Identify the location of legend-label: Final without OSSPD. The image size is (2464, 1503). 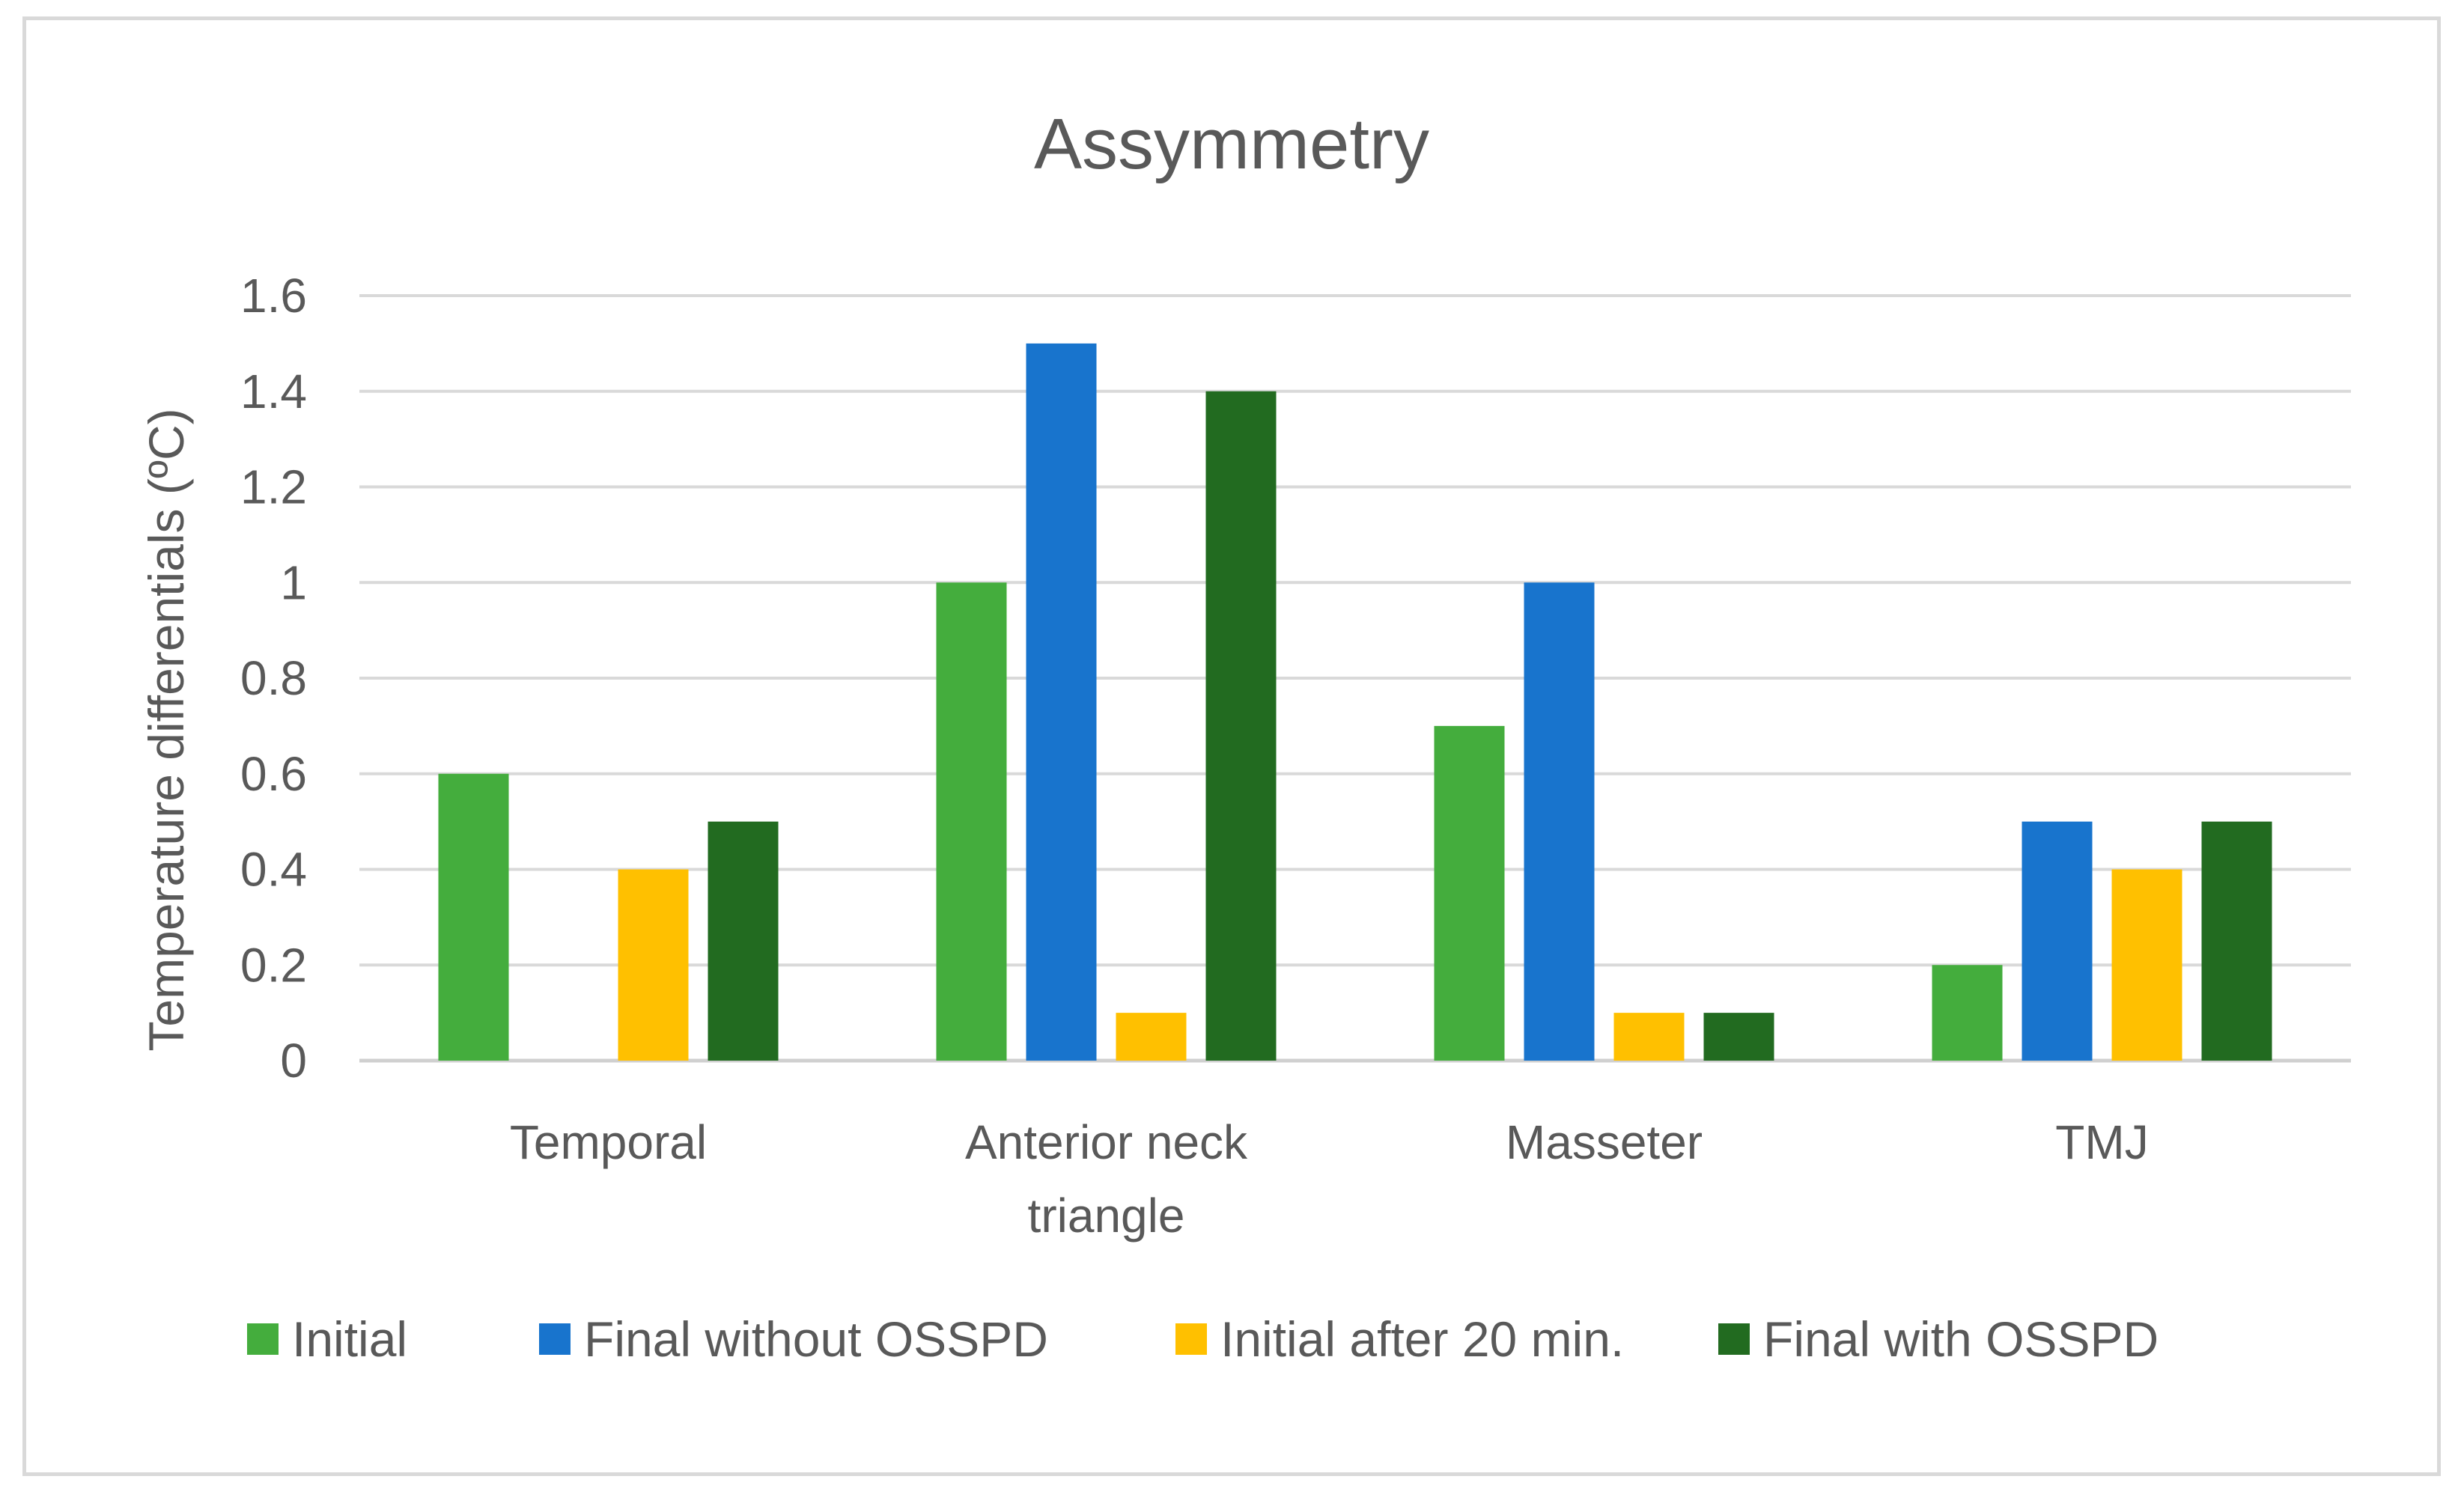
(816, 1339).